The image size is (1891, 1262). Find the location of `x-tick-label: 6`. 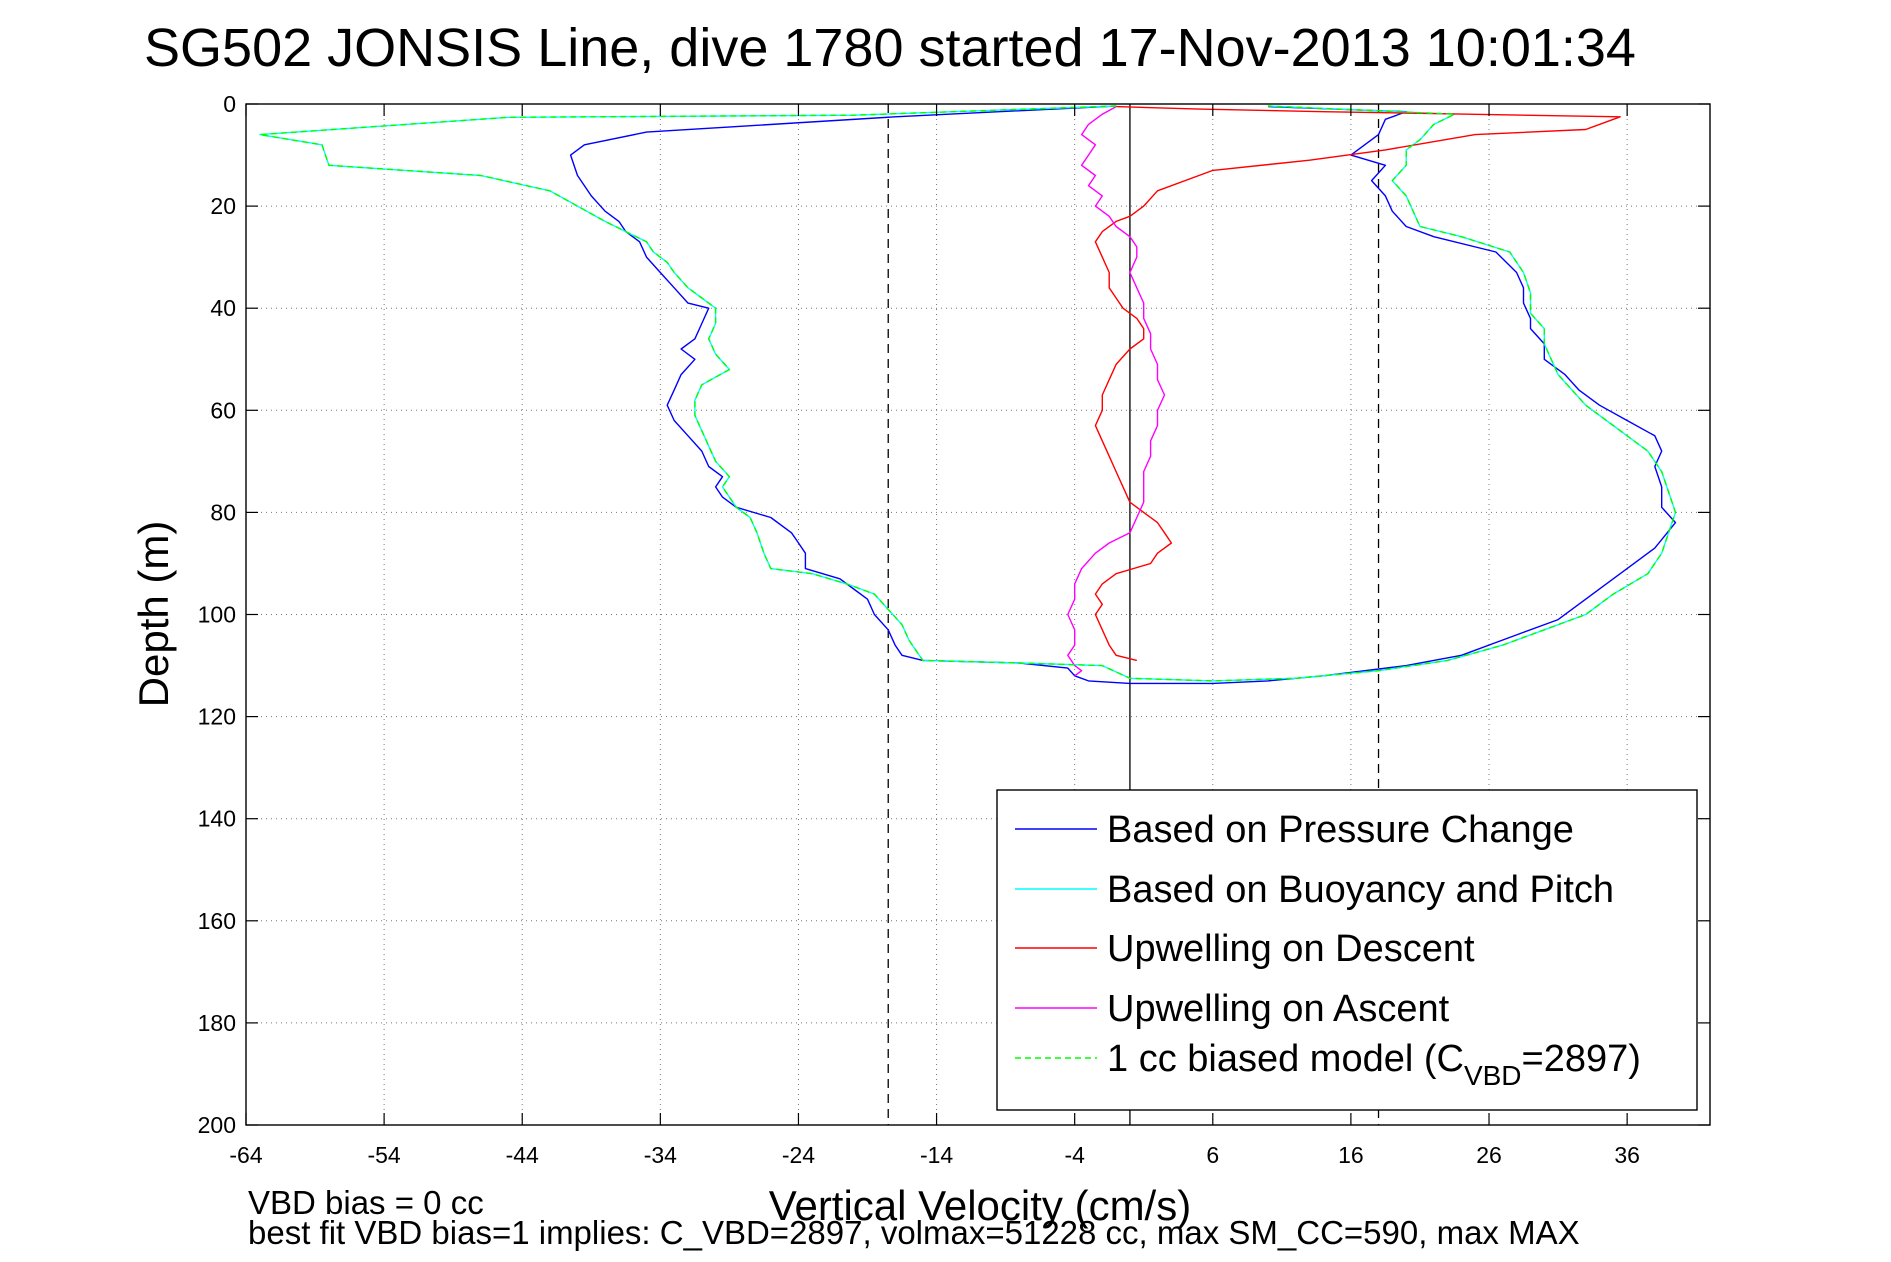

x-tick-label: 6 is located at coordinates (1212, 1155).